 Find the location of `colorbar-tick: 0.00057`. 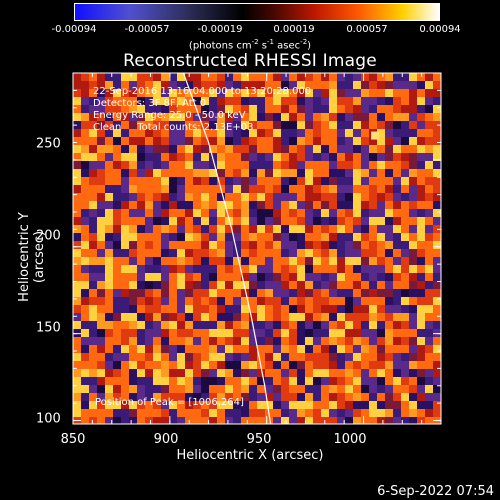

colorbar-tick: 0.00057 is located at coordinates (367, 29).